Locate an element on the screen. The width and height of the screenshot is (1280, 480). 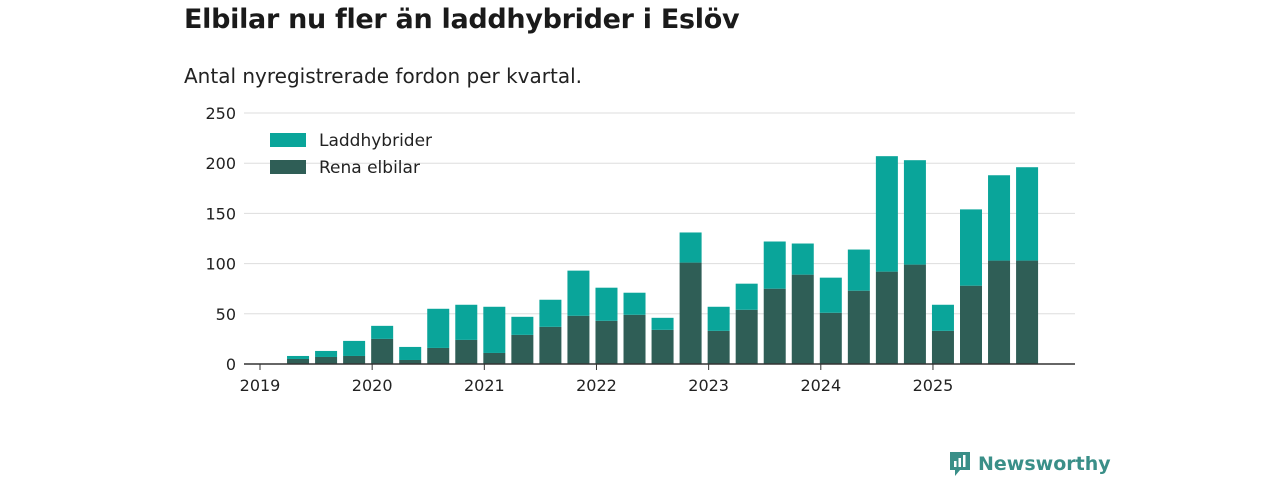
x-tick-label: 2020 is located at coordinates (372, 385).